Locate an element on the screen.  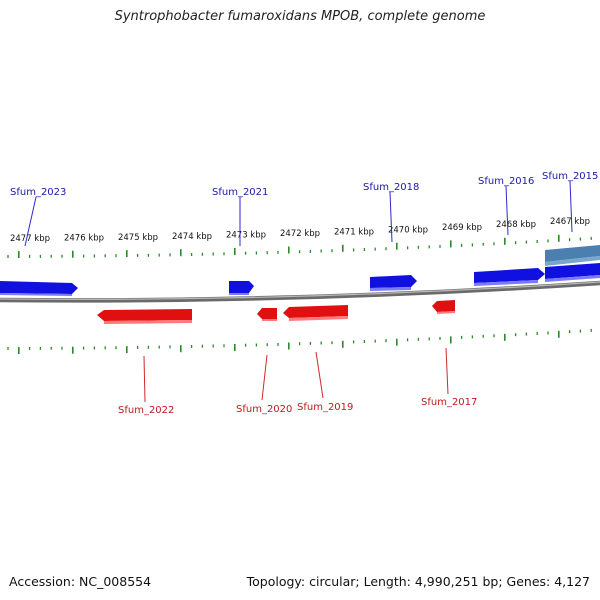
genome-backbone is located at coordinates (300, 291).